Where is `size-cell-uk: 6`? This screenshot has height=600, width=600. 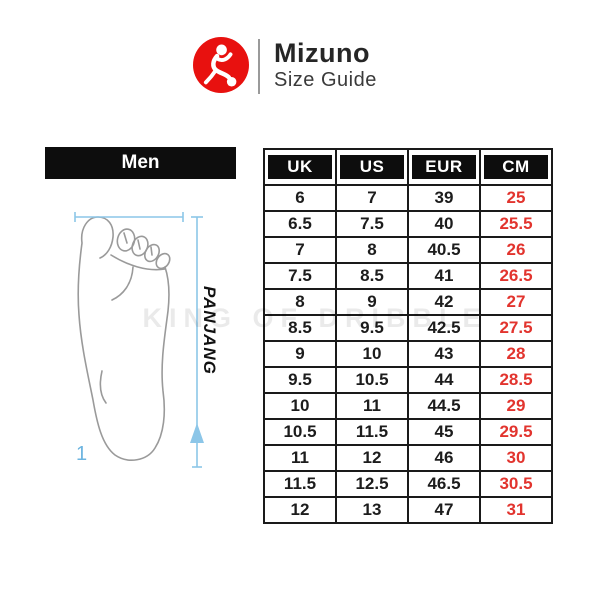 size-cell-uk: 6 is located at coordinates (300, 198).